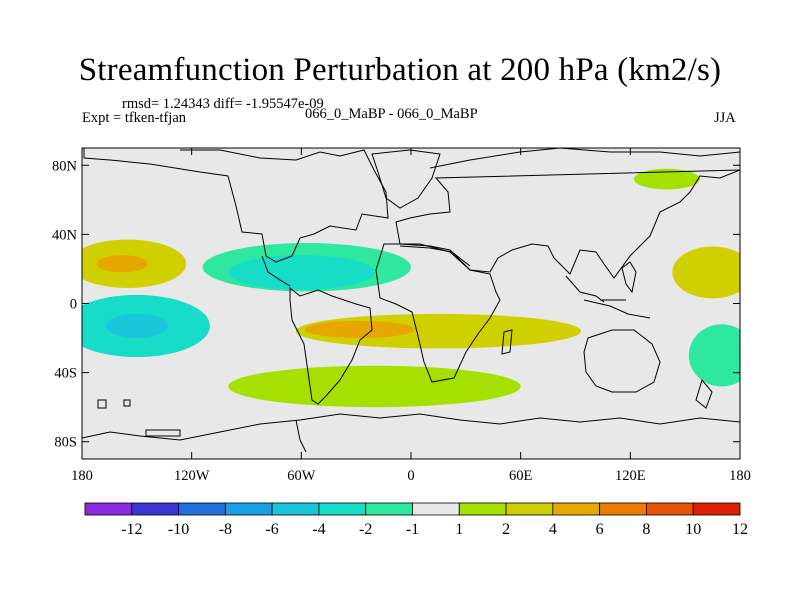 The image size is (800, 600). I want to click on season-label: JJA, so click(725, 118).